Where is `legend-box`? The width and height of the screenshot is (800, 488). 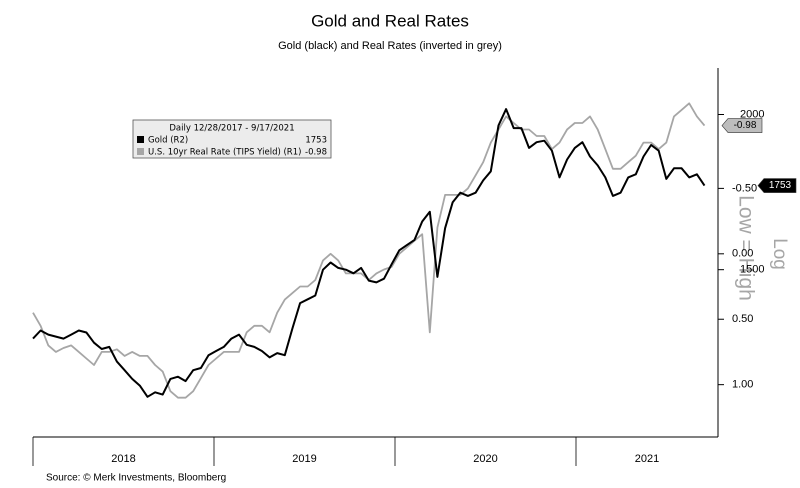 legend-box is located at coordinates (232, 139).